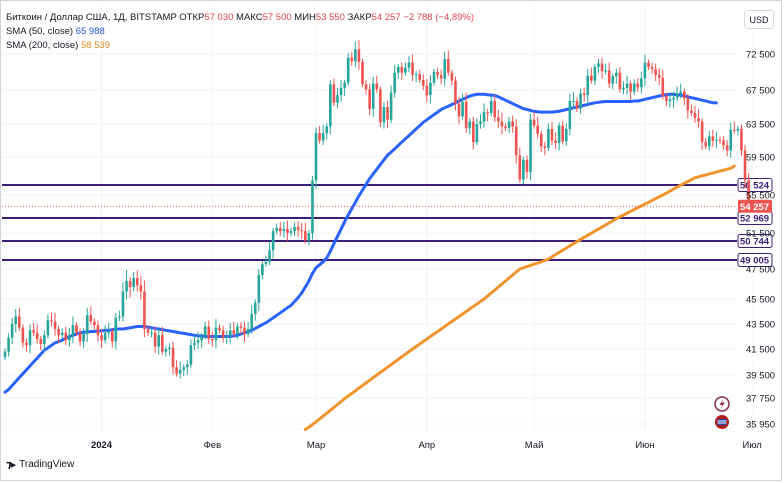  What do you see at coordinates (426, 445) in the screenshot?
I see `x-axis: 2024 Фев Мар Апр Май Июн Июл` at bounding box center [426, 445].